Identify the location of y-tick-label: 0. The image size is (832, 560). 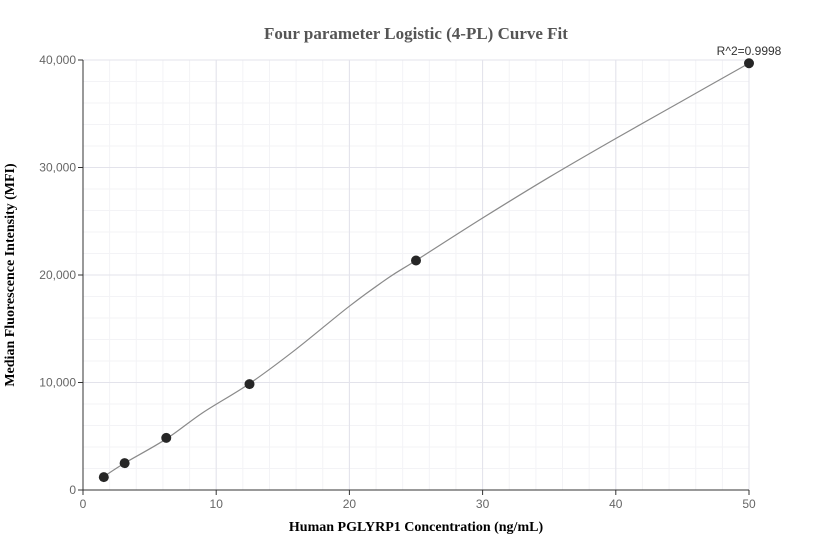
(72, 490).